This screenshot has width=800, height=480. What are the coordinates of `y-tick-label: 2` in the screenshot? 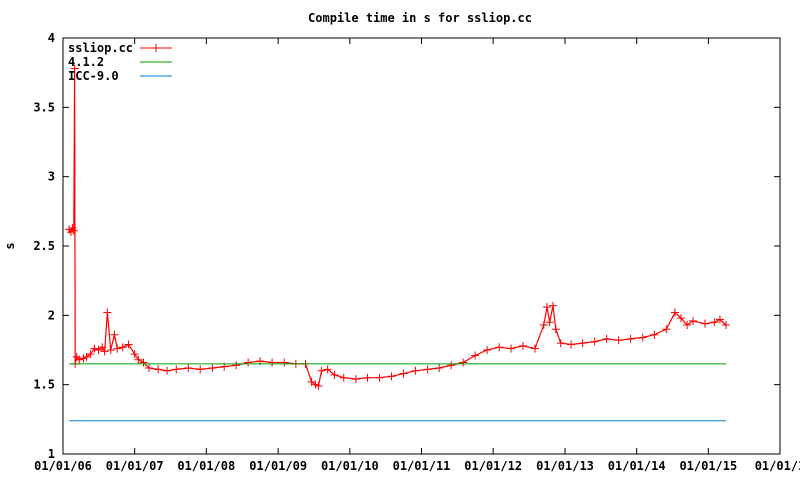 It's located at (51, 315).